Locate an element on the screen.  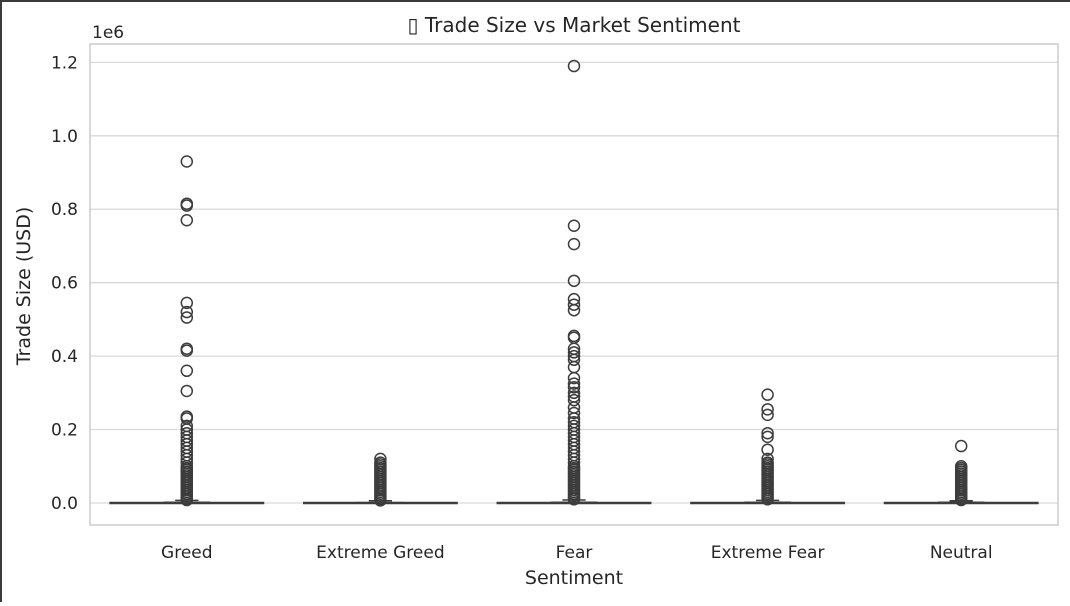
x-tick-label: Fear is located at coordinates (574, 553).